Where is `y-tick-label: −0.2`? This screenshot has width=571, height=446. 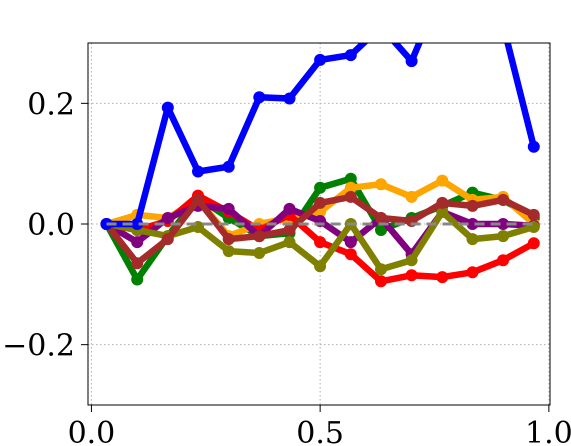 y-tick-label: −0.2 is located at coordinates (38, 346).